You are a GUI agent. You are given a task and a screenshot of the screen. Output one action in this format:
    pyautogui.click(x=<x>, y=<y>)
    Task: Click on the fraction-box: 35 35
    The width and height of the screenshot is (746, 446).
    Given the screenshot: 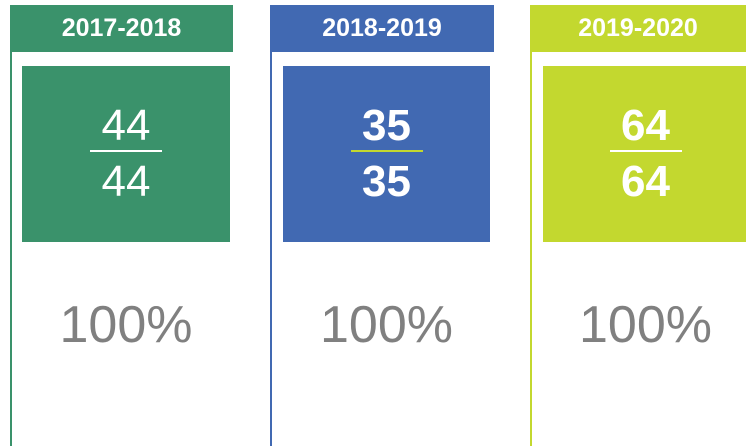 What is the action you would take?
    pyautogui.click(x=386, y=154)
    